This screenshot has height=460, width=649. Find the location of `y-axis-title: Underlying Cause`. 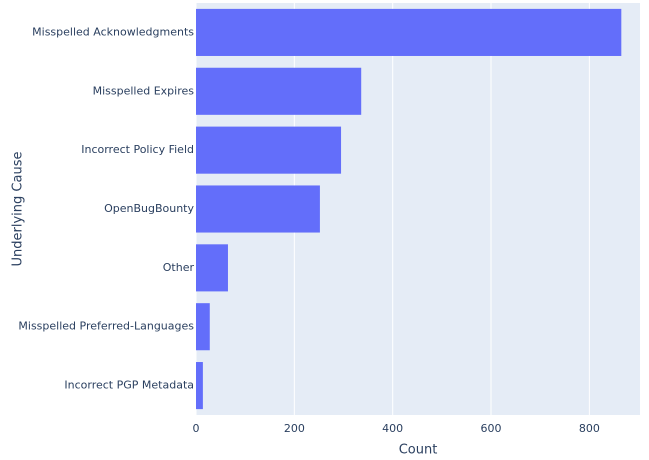

y-axis-title: Underlying Cause is located at coordinates (18, 209).